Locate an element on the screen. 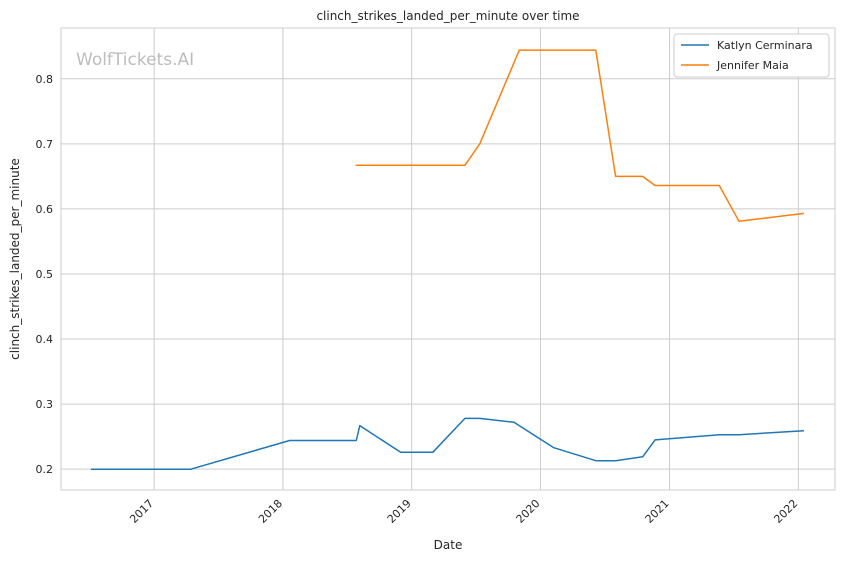 Image resolution: width=844 pixels, height=561 pixels. y-tick-label: 0.8 is located at coordinates (45, 79).